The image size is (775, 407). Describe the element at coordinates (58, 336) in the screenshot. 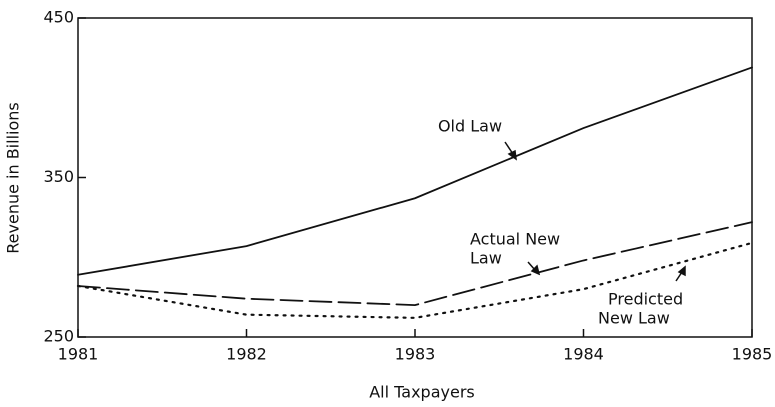

I see `y-tick-label: 250` at that location.